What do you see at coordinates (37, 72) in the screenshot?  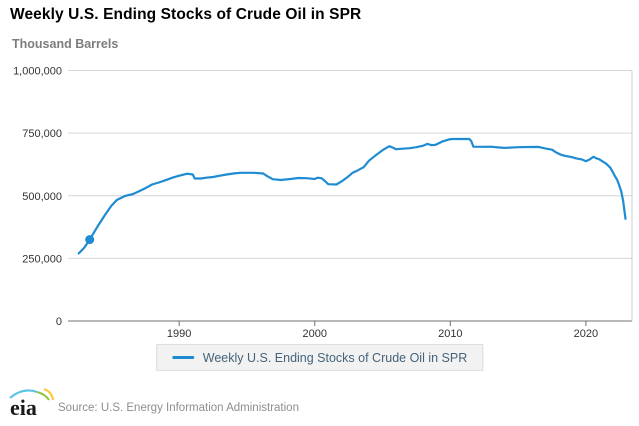 I see `y-tick-label: 1,000,000` at bounding box center [37, 72].